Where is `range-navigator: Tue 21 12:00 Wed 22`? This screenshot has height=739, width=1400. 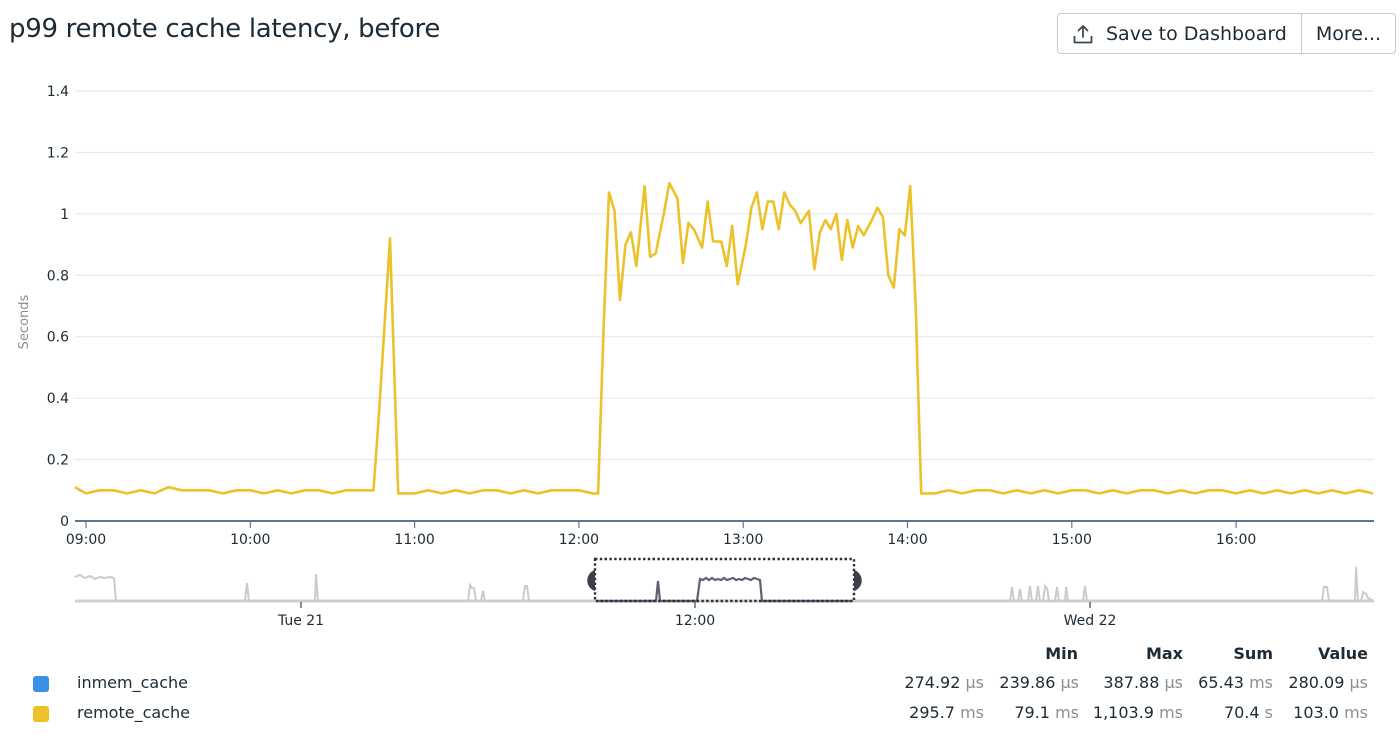
range-navigator: Tue 21 12:00 Wed 22 is located at coordinates (724, 593).